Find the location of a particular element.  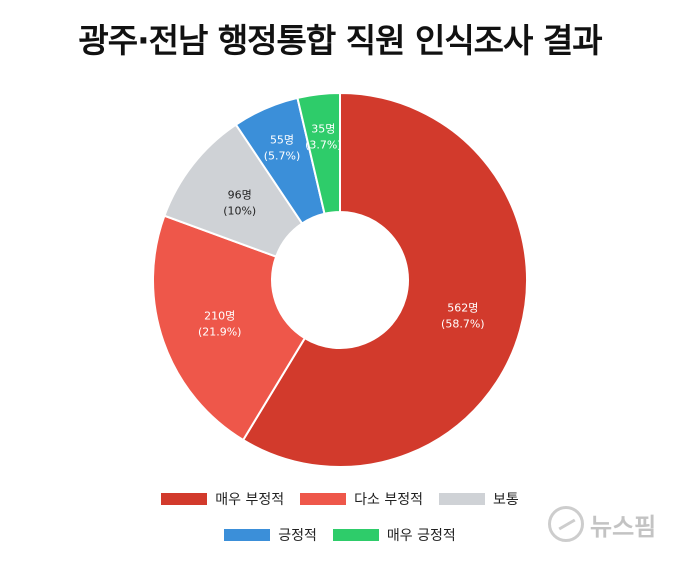

watermark-text: 뉴스핌 is located at coordinates (623, 526).